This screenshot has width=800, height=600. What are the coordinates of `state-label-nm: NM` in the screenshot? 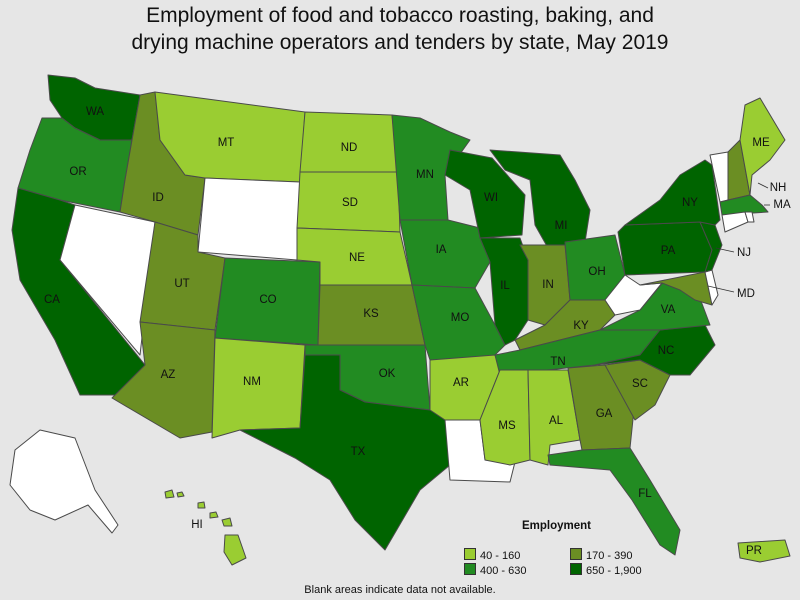 It's located at (252, 382).